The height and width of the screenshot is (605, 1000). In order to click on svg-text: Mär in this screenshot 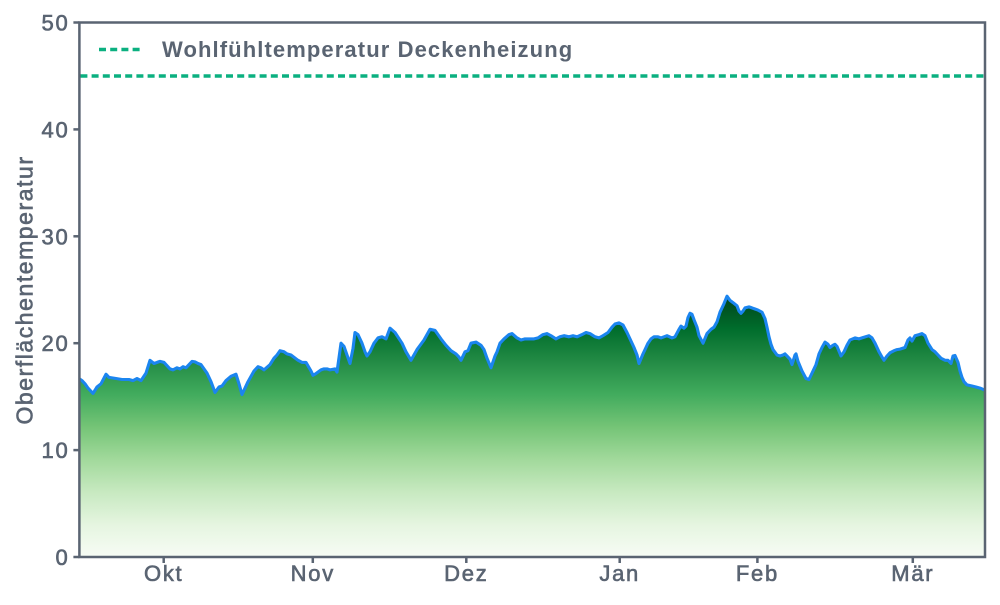, I will do `click(912, 573)`.